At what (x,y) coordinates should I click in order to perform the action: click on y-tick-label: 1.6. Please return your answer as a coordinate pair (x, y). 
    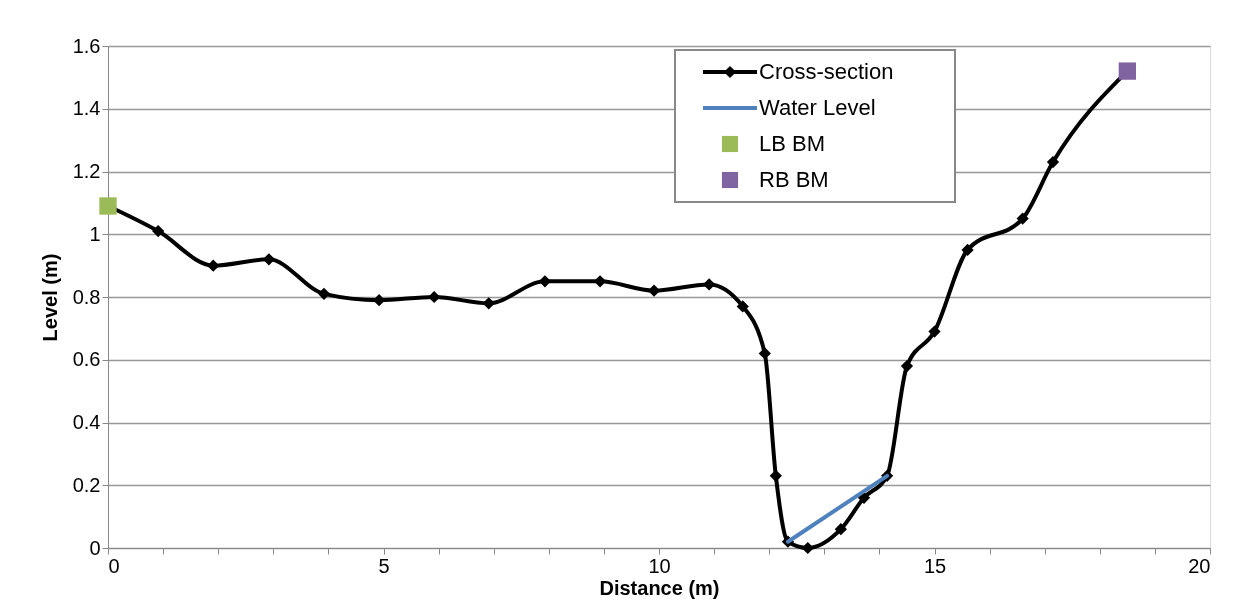
    Looking at the image, I should click on (86, 45).